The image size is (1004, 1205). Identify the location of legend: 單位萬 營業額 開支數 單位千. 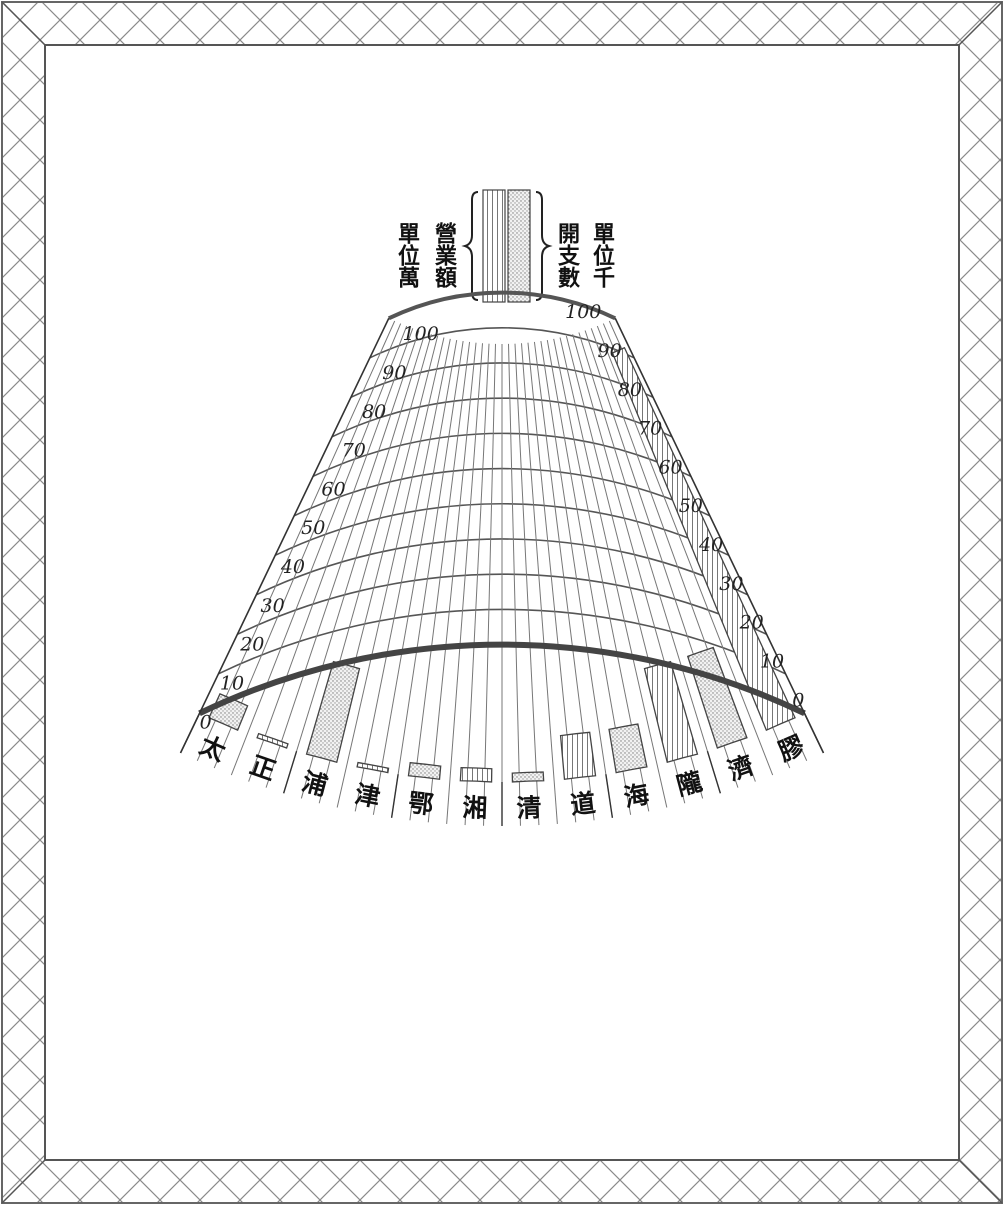
(504, 246).